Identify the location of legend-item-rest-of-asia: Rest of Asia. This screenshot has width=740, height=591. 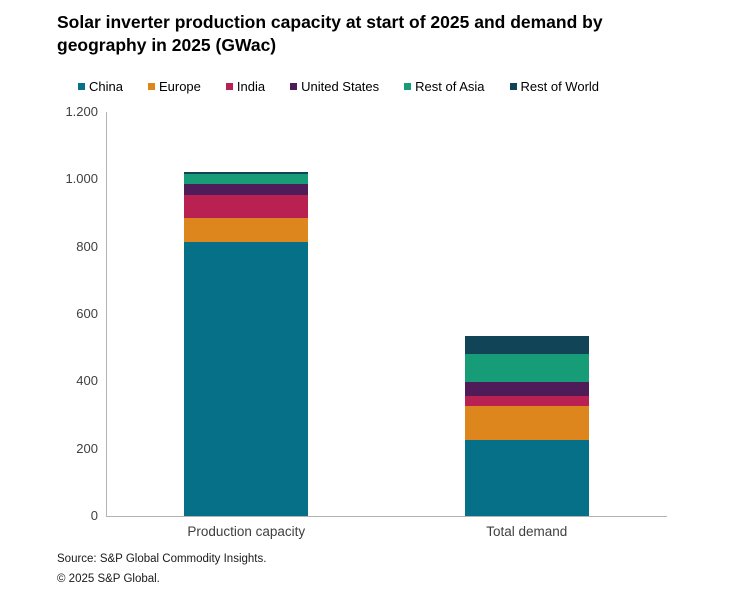
(444, 86).